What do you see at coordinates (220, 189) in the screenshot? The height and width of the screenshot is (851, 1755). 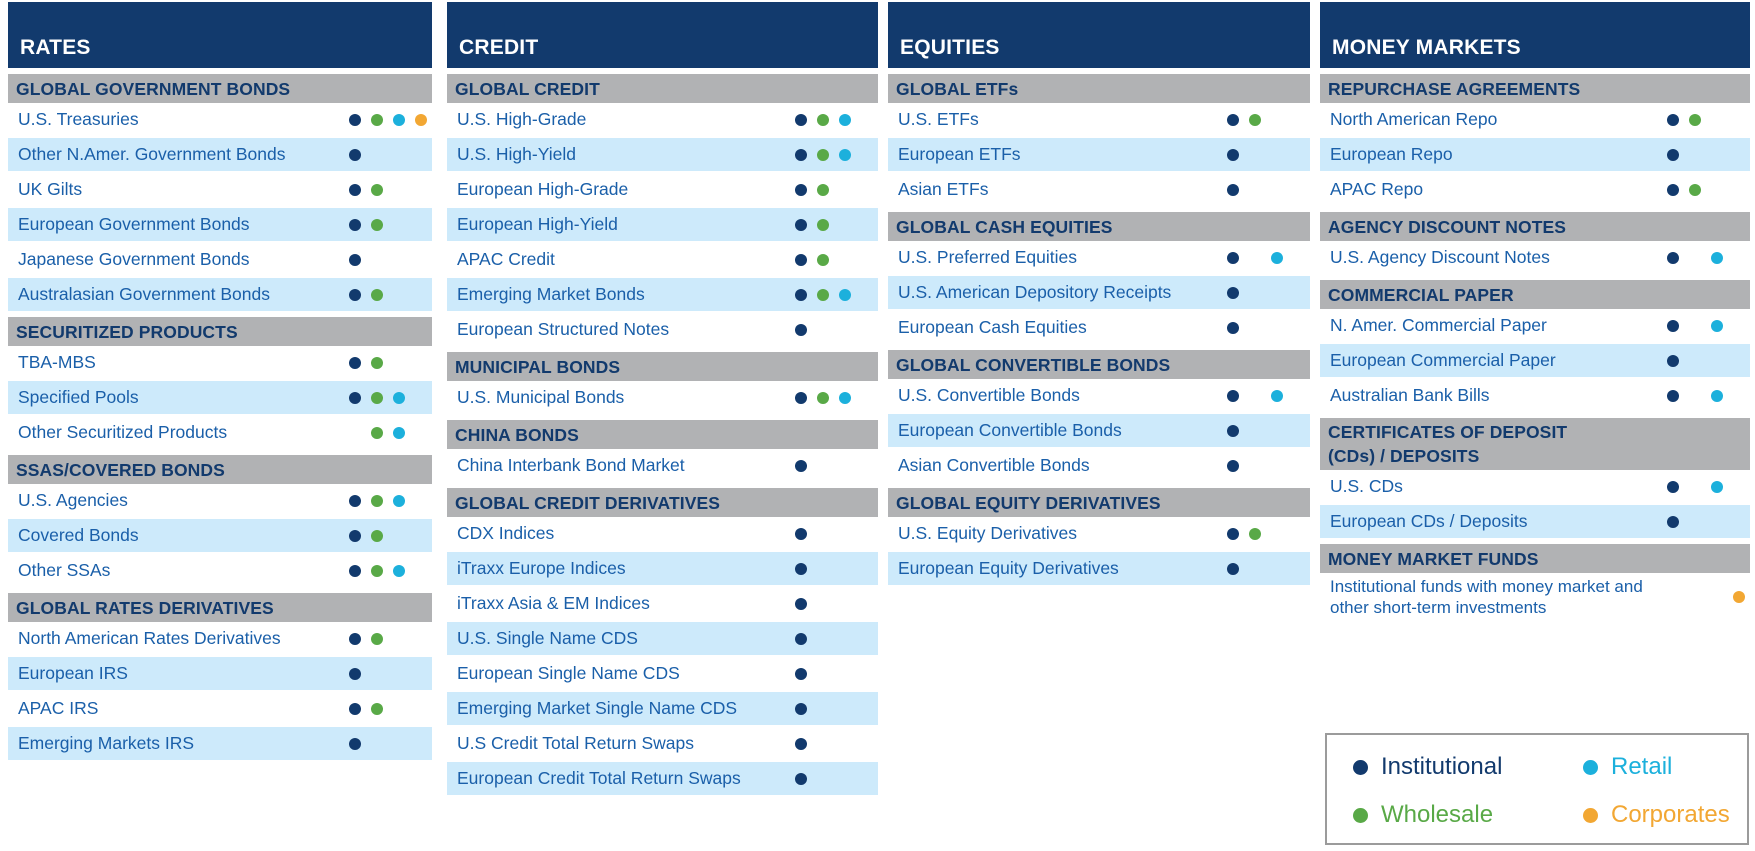 I see `product-row-uk-gilts: UK Gilts` at bounding box center [220, 189].